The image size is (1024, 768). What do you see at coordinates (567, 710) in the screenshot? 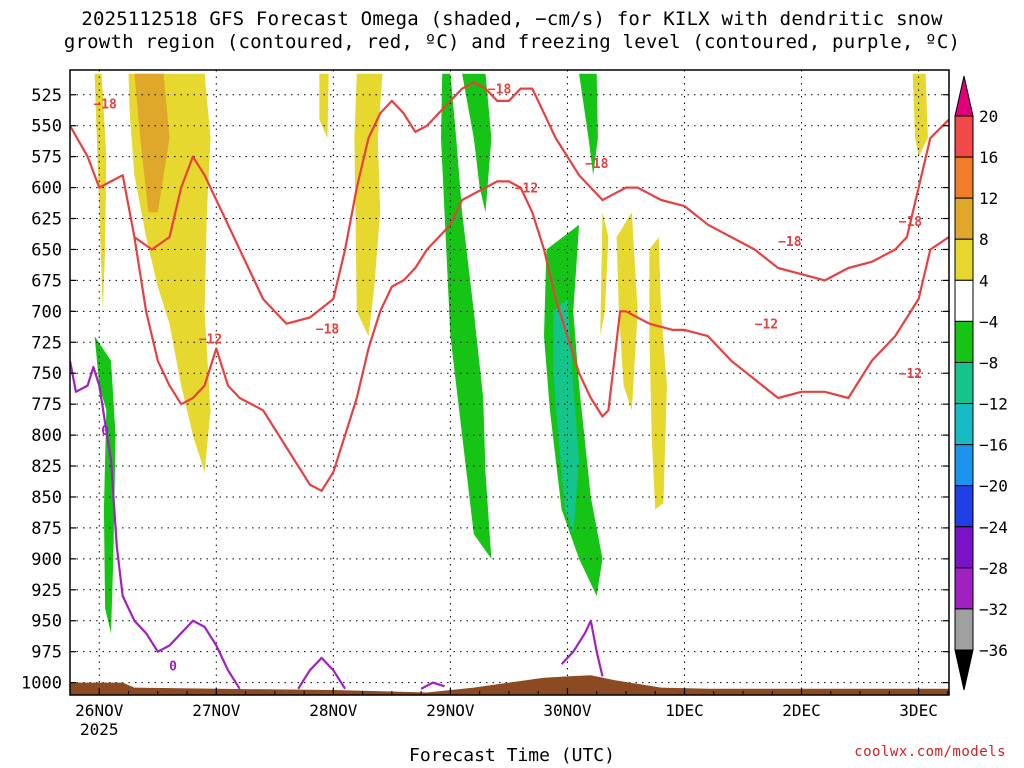
I see `x-tick-label-30NOV: 30NOV` at bounding box center [567, 710].